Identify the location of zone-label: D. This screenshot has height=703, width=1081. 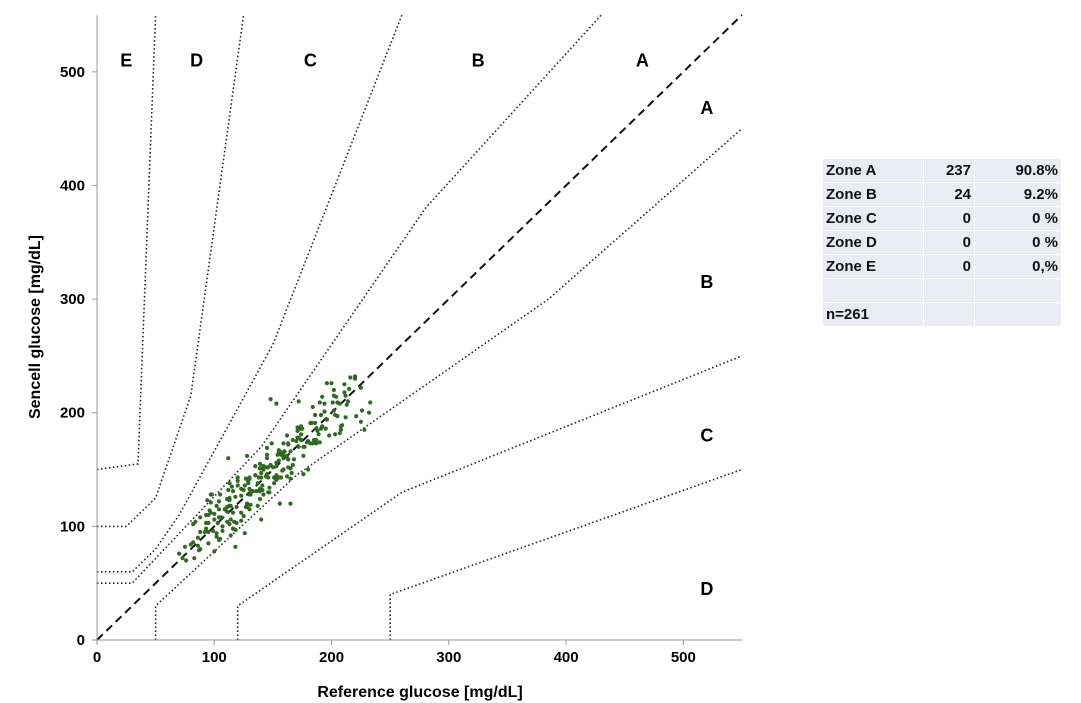
(196, 60).